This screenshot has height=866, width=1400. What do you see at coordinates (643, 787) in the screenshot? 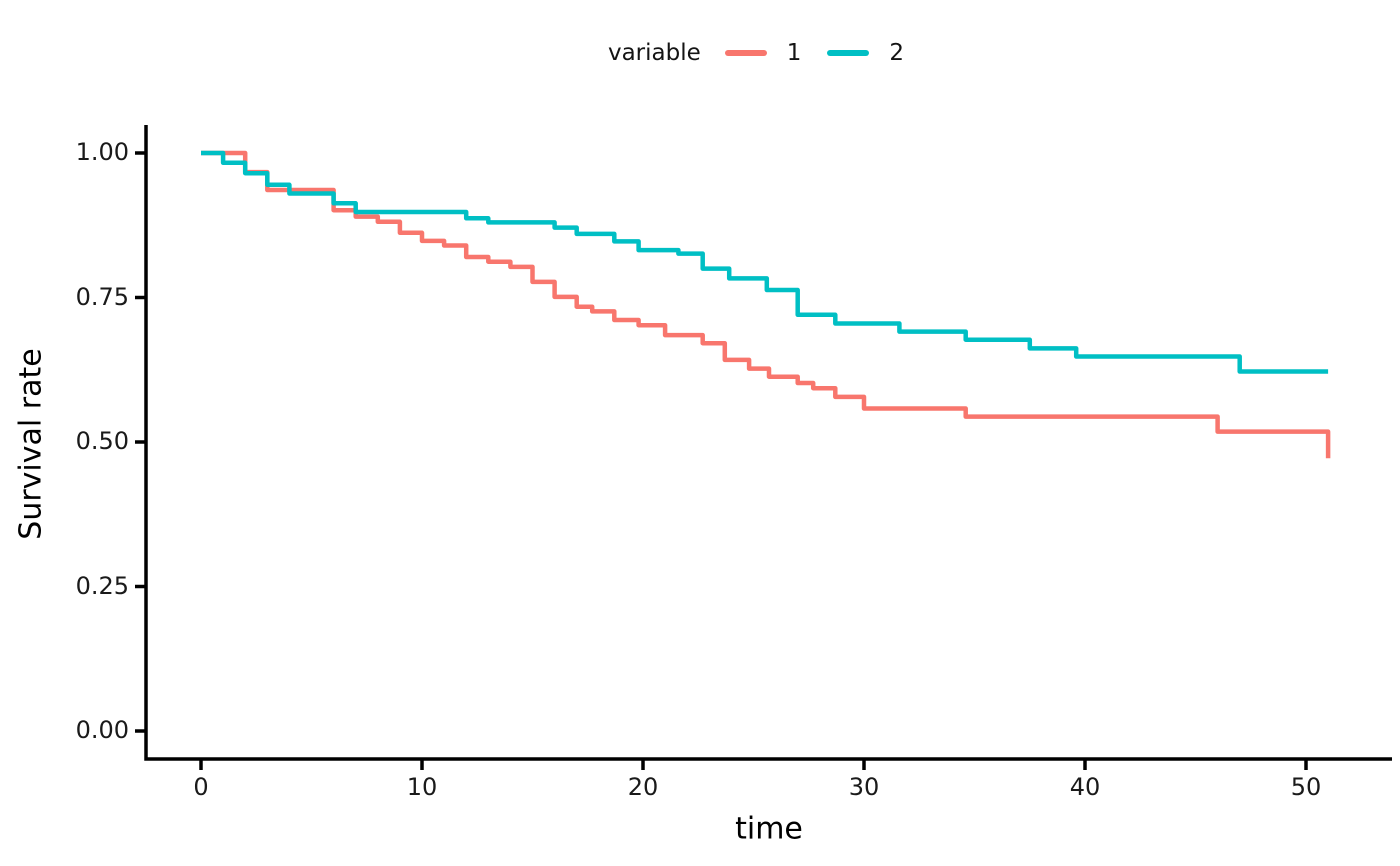
I see `x-tick-label: 20` at bounding box center [643, 787].